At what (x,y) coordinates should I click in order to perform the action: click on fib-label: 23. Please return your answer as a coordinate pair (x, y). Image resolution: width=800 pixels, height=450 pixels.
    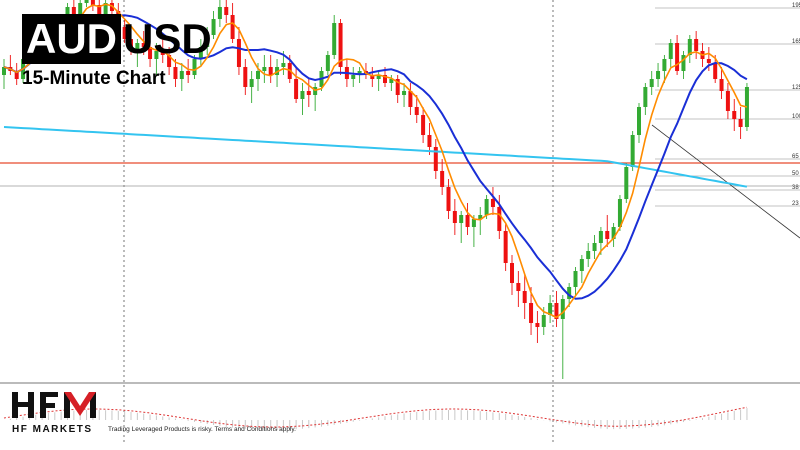
    Looking at the image, I should click on (795, 204).